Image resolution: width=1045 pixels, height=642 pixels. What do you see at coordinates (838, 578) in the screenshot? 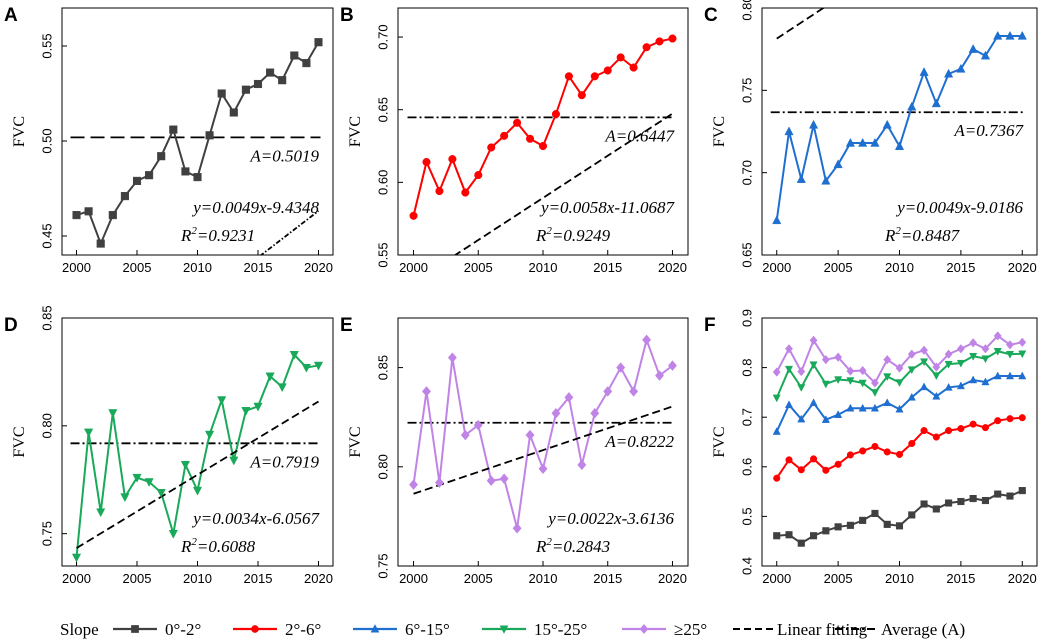
I see `x-tick-label: 2005` at bounding box center [838, 578].